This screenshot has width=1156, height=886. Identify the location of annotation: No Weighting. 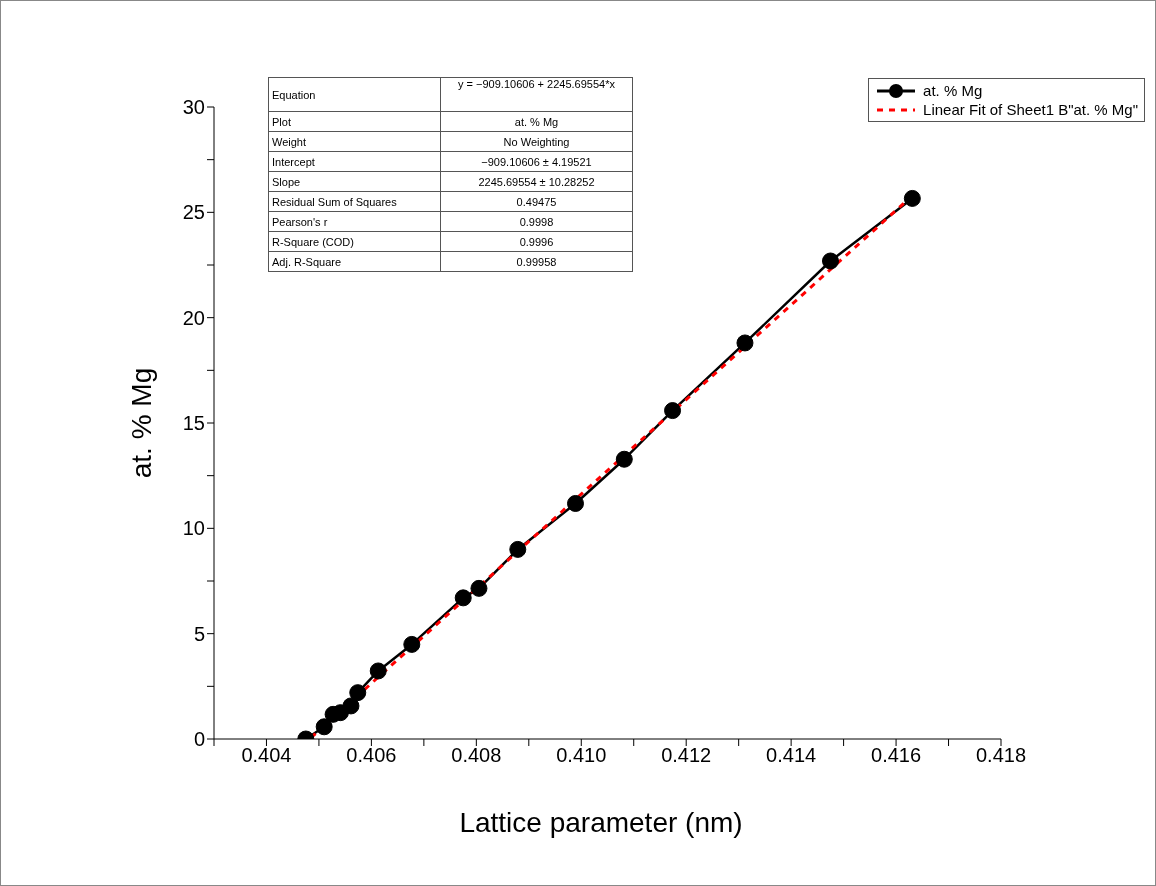
(536, 141).